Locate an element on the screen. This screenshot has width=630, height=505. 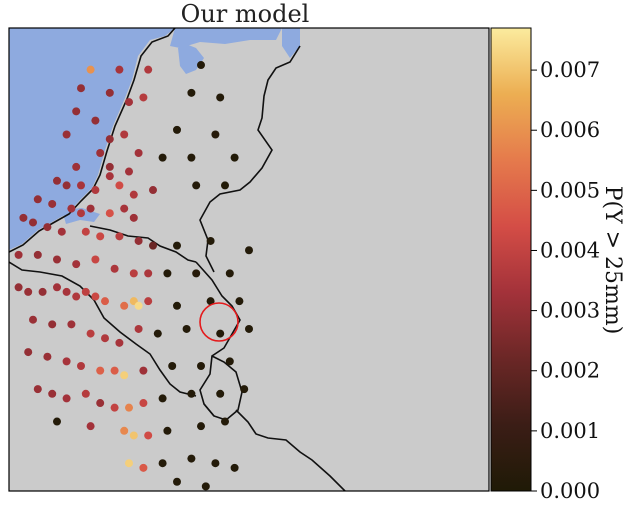
border-lux is located at coordinates (223, 388).